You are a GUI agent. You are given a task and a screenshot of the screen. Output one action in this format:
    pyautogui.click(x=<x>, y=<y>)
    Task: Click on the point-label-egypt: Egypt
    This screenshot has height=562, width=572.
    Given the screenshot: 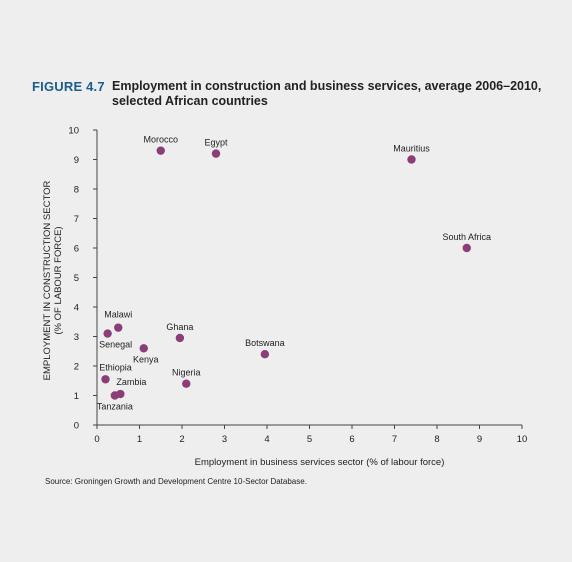 What is the action you would take?
    pyautogui.click(x=216, y=143)
    